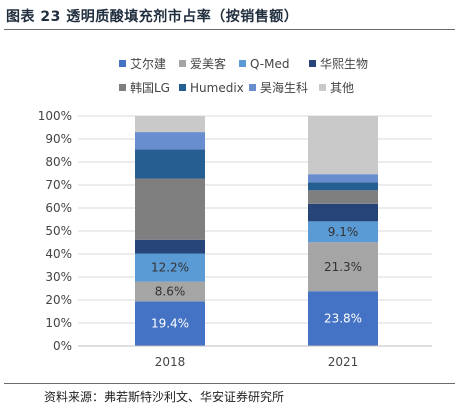  I want to click on legend-label-2: Q-Med, so click(269, 64).